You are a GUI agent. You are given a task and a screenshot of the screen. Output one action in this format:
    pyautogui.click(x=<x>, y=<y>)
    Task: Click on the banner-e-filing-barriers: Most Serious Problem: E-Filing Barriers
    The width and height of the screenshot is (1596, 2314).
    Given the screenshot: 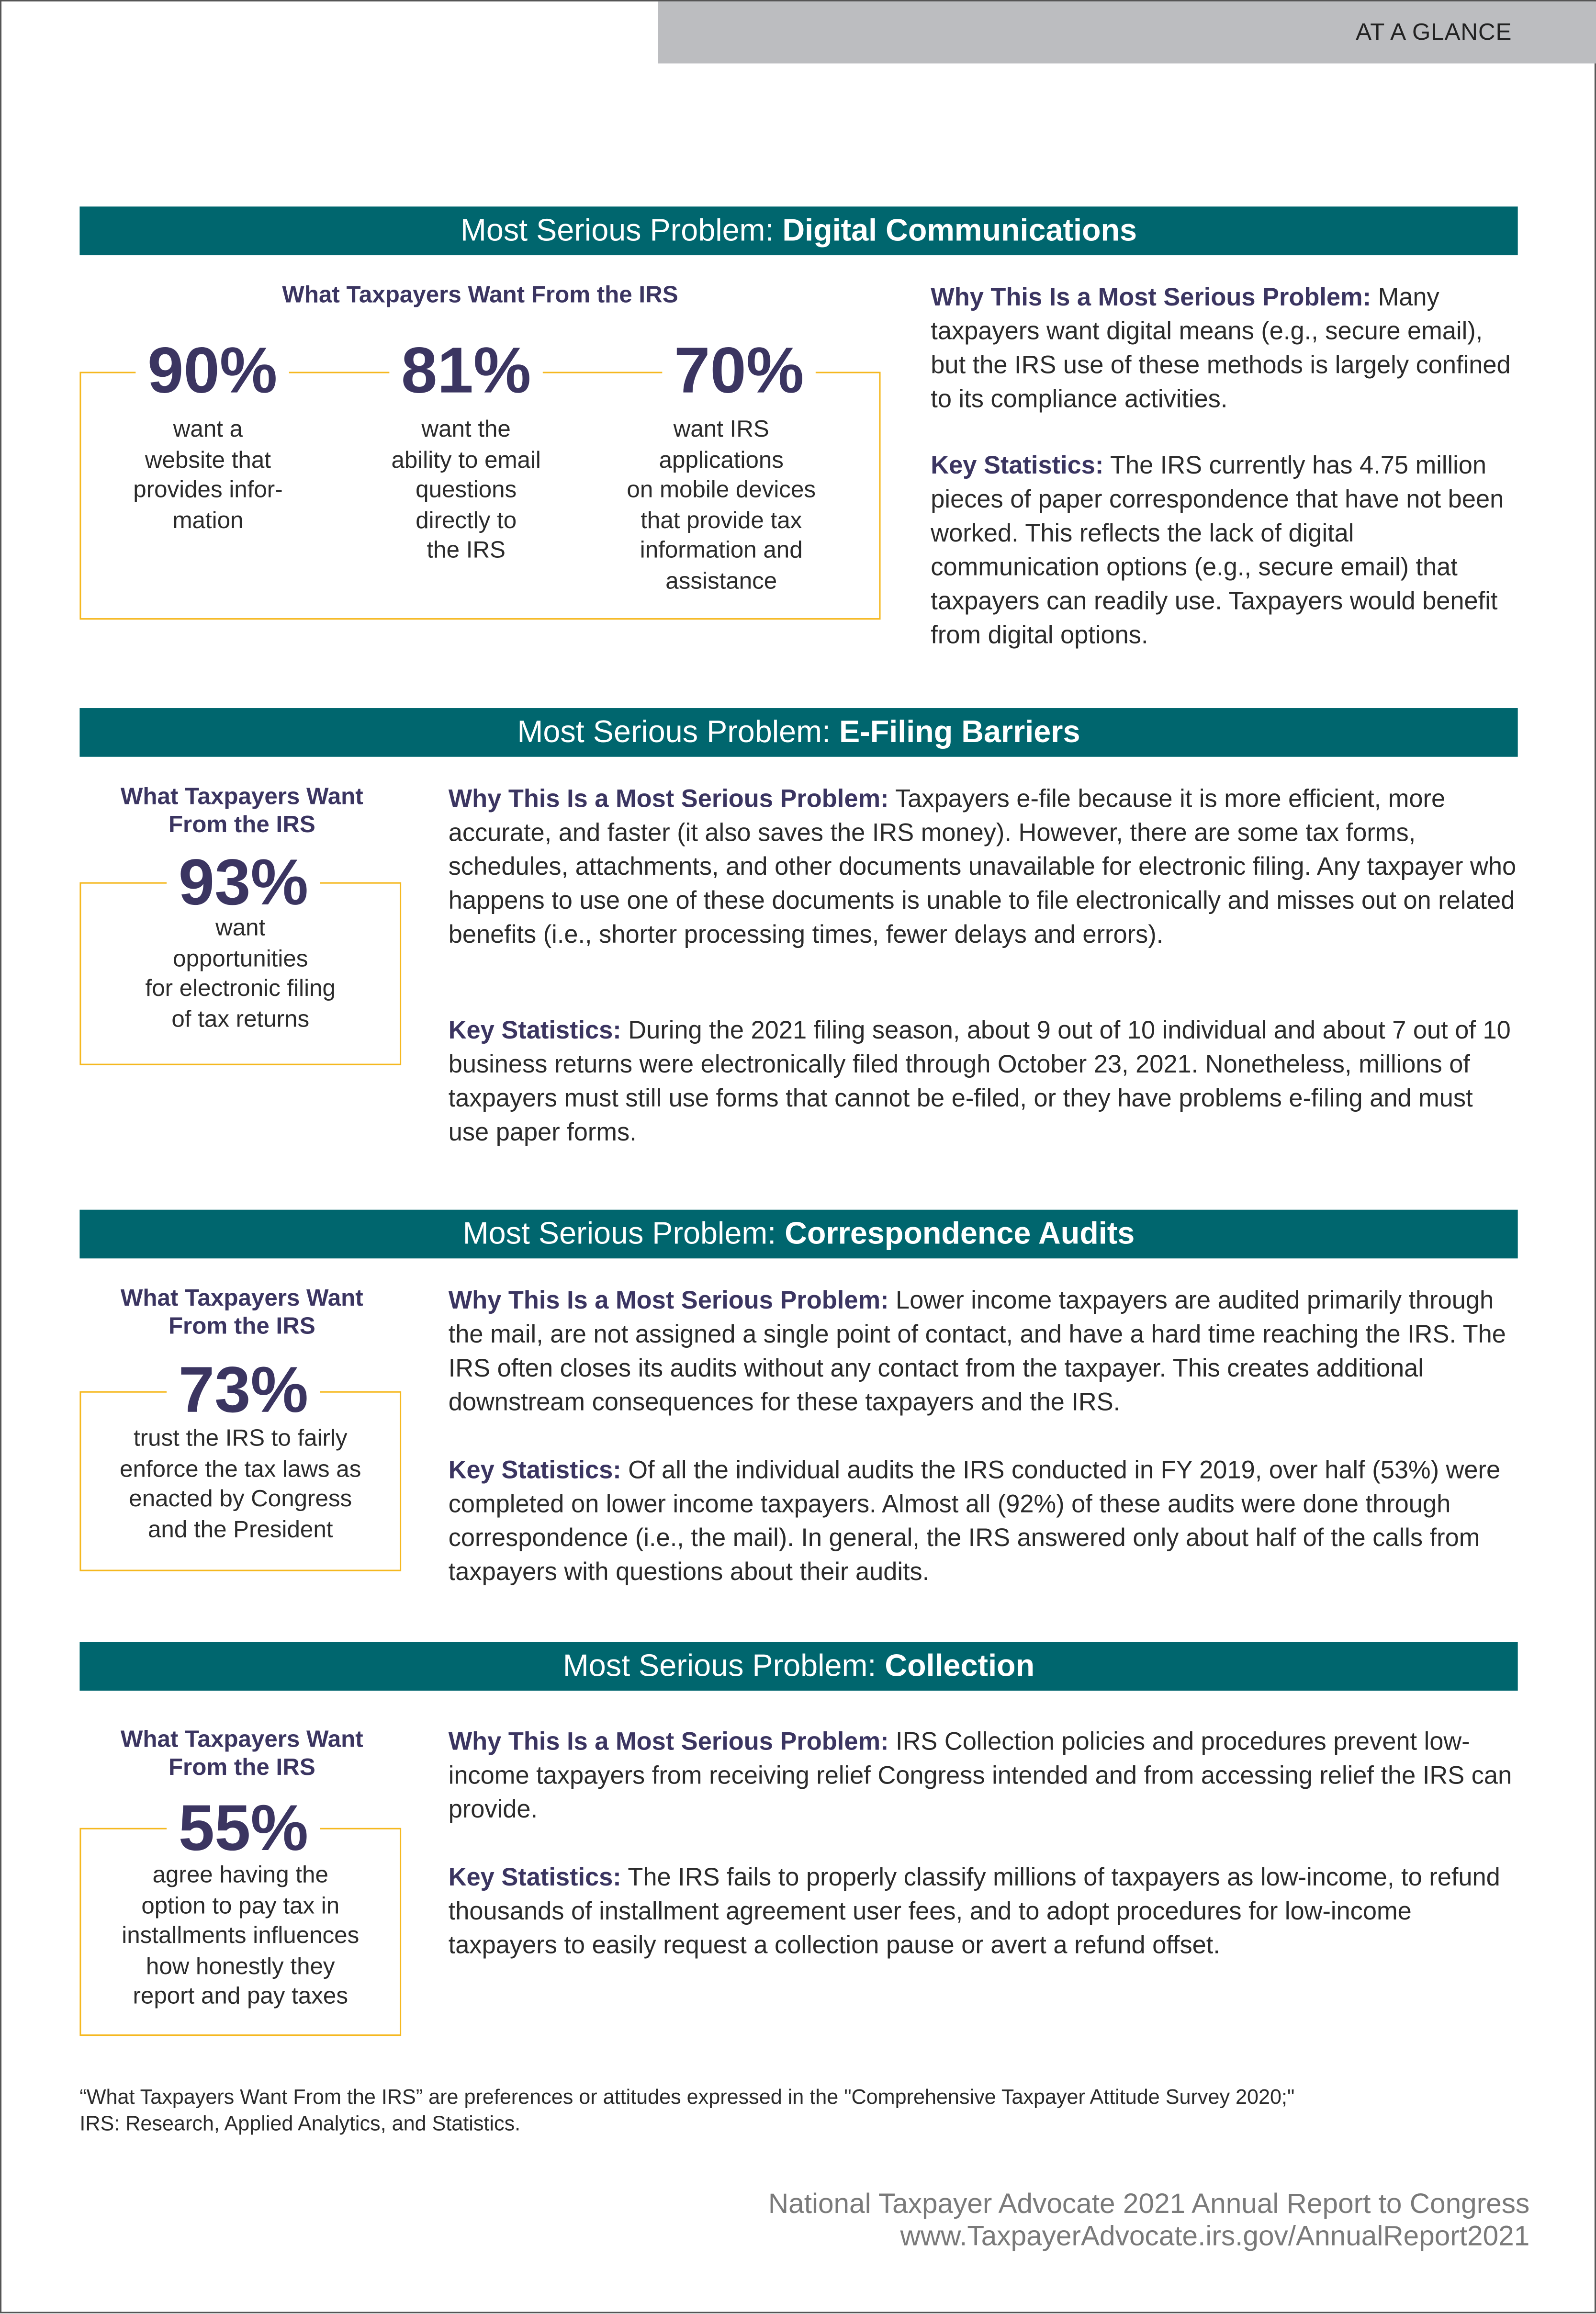 What is the action you would take?
    pyautogui.click(x=798, y=732)
    